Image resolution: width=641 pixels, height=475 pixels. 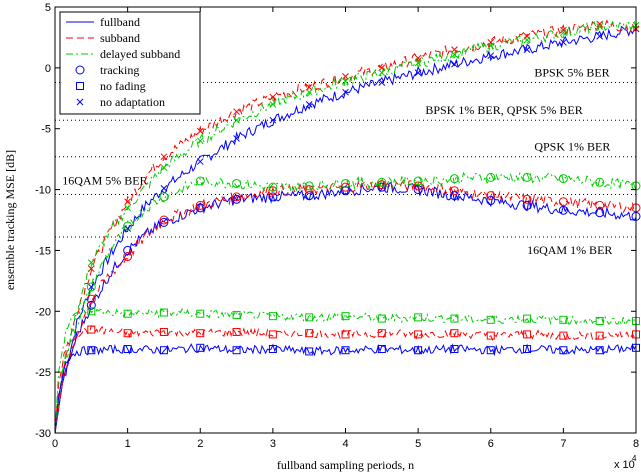 What do you see at coordinates (48, 8) in the screenshot?
I see `y-tick-label: 5` at bounding box center [48, 8].